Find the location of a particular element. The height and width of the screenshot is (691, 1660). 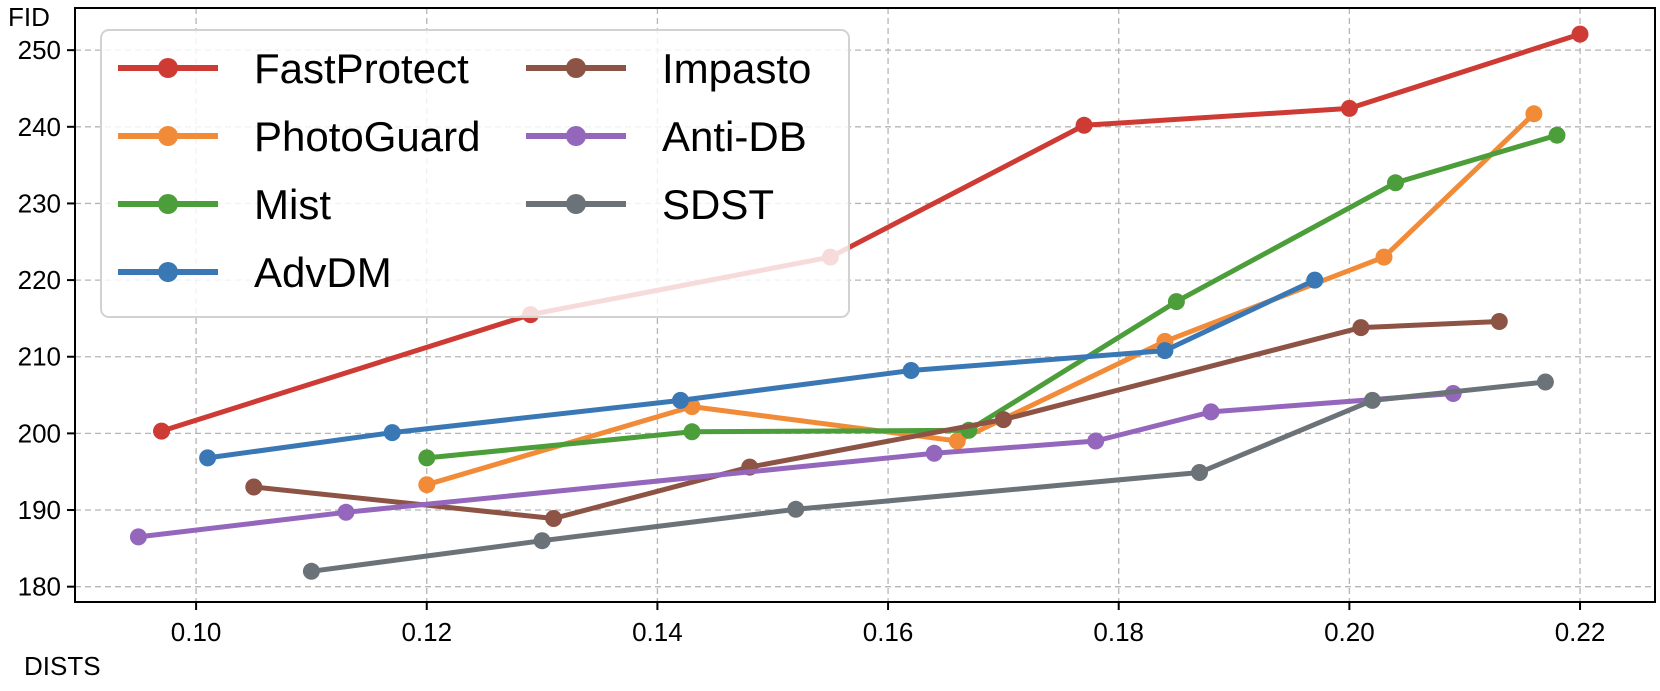

x-axis-title: DISTS is located at coordinates (62, 666).